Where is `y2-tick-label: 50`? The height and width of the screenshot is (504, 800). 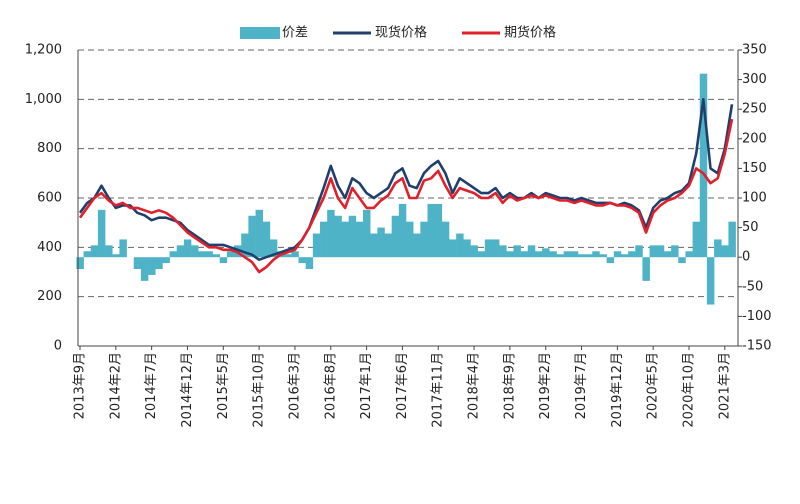 y2-tick-label: 50 is located at coordinates (750, 227).